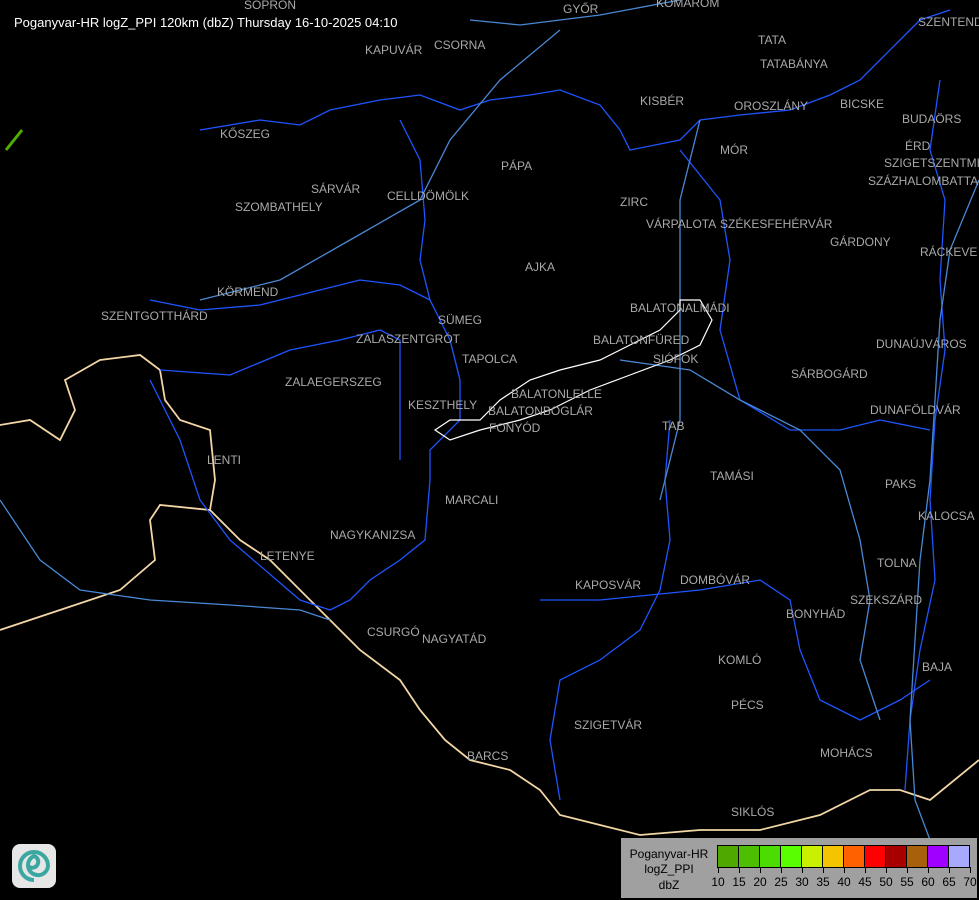  Describe the element at coordinates (970, 882) in the screenshot. I see `legend-tick-label: 70` at that location.